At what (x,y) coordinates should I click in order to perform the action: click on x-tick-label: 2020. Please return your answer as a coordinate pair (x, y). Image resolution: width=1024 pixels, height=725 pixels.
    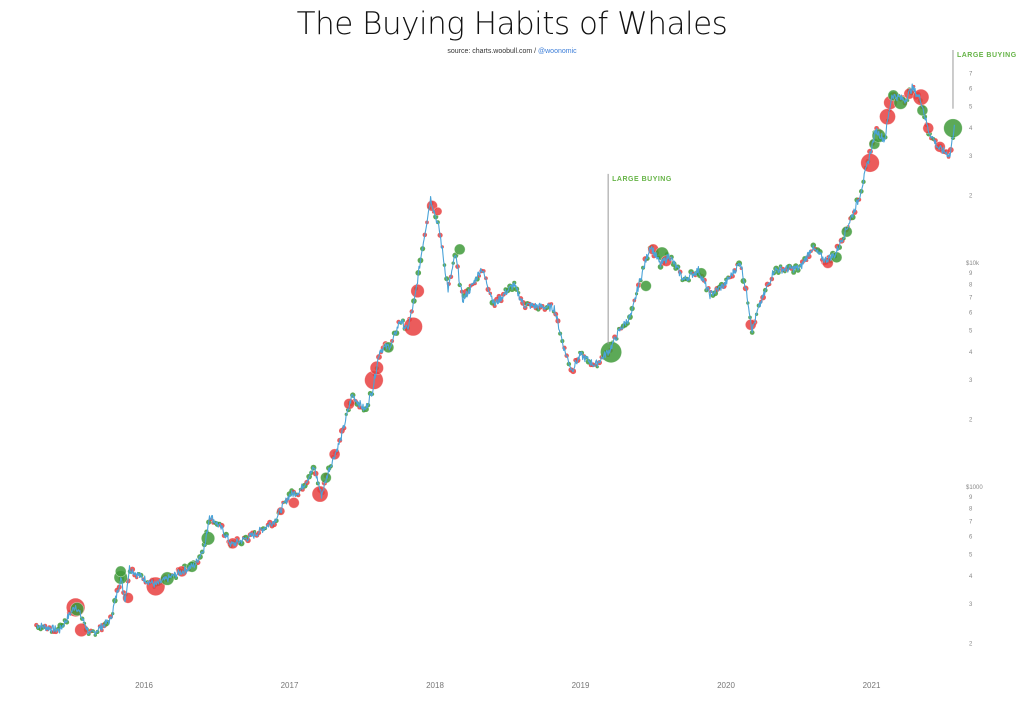
    Looking at the image, I should click on (726, 685).